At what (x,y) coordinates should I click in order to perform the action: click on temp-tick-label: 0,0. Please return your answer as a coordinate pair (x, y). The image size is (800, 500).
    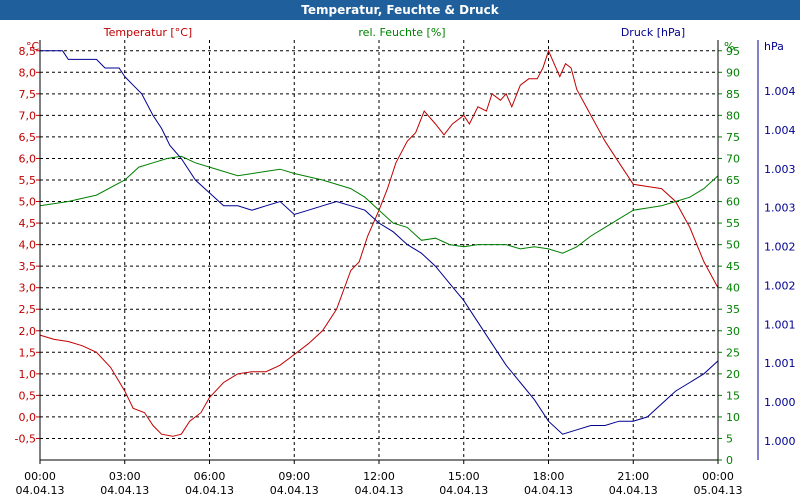
    Looking at the image, I should click on (28, 417).